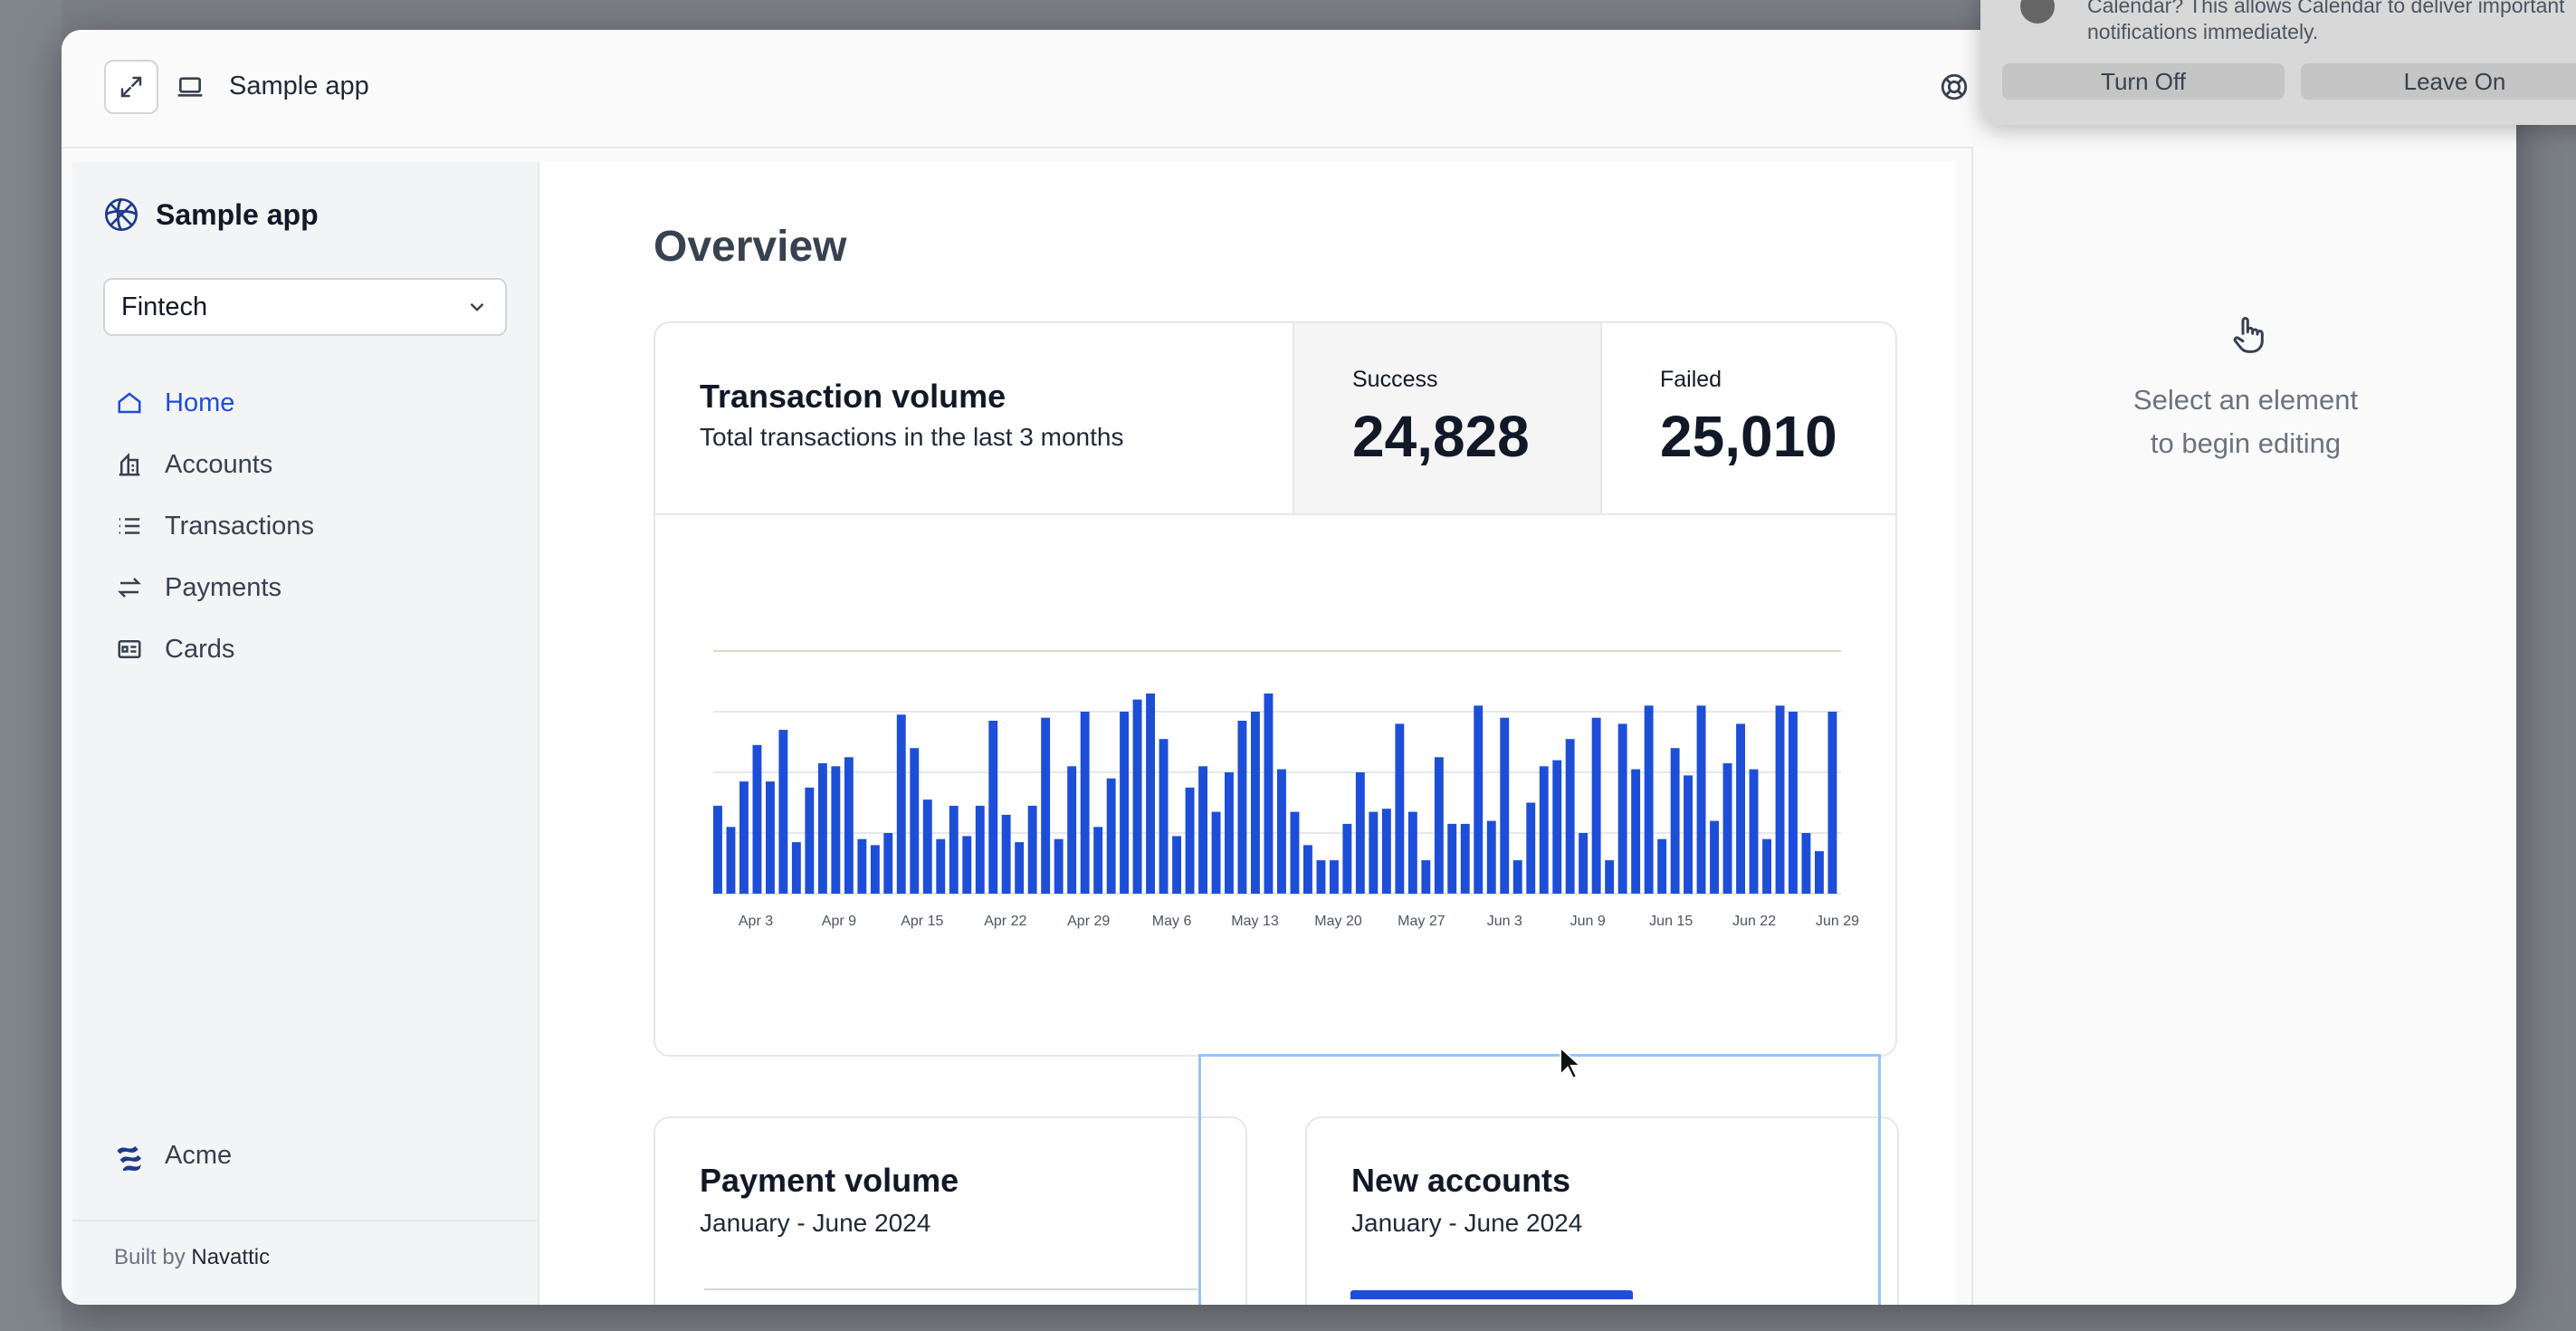 The image size is (2576, 1331). Describe the element at coordinates (2144, 81) in the screenshot. I see `turn-off-button: Turn Off` at that location.